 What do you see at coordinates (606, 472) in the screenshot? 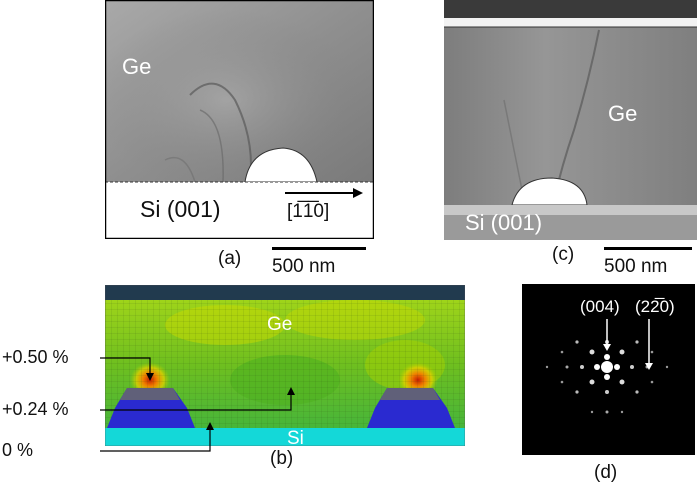
I see `panel-d-tag: (d)` at bounding box center [606, 472].